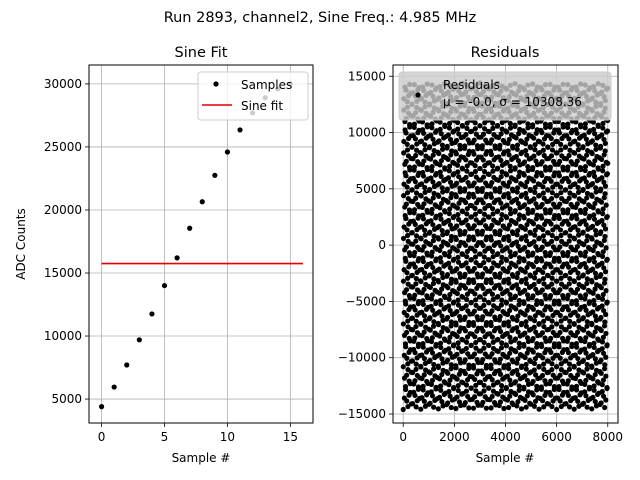 This screenshot has height=480, width=640. Describe the element at coordinates (262, 106) in the screenshot. I see `legend-sine-fit-label: Sine fit` at that location.